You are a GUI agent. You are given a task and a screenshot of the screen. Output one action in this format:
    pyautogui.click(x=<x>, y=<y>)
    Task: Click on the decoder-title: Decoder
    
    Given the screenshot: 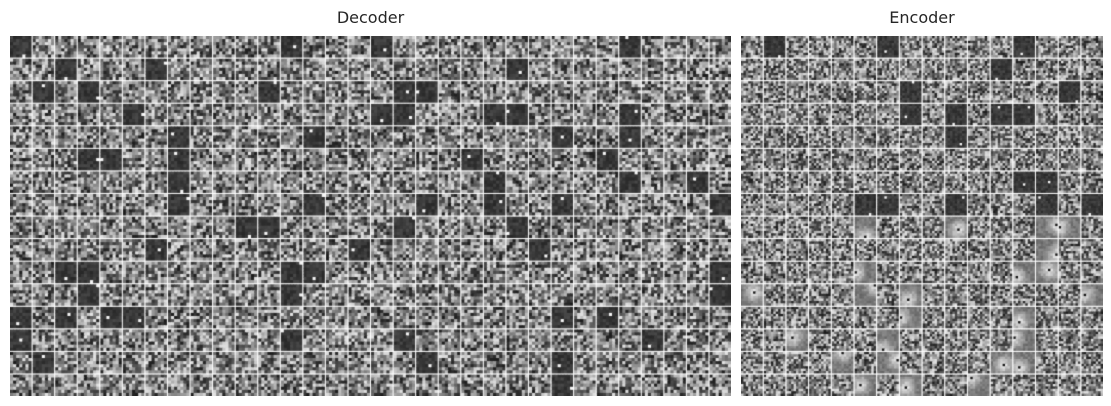 What is the action you would take?
    pyautogui.click(x=370, y=17)
    